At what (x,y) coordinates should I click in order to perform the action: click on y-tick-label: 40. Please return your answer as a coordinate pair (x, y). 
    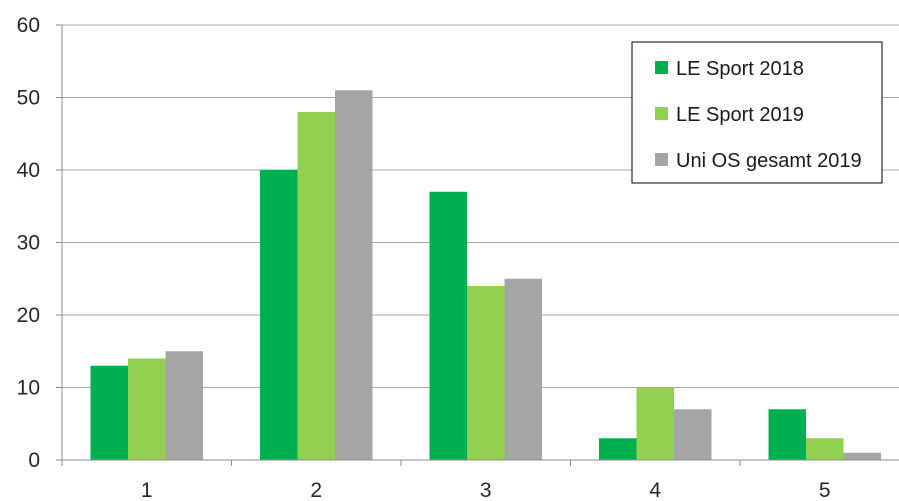
    Looking at the image, I should click on (28, 170).